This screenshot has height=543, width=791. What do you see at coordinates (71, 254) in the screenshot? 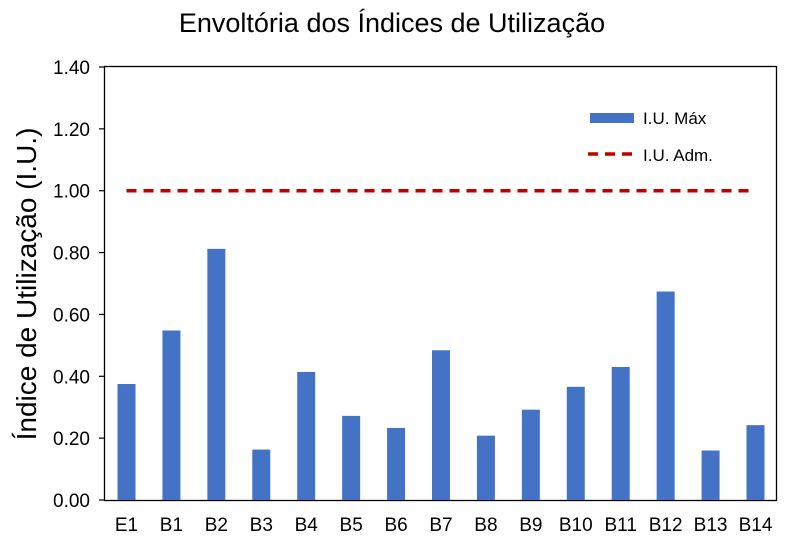
I see `y-tick-label: 0.80` at bounding box center [71, 254].